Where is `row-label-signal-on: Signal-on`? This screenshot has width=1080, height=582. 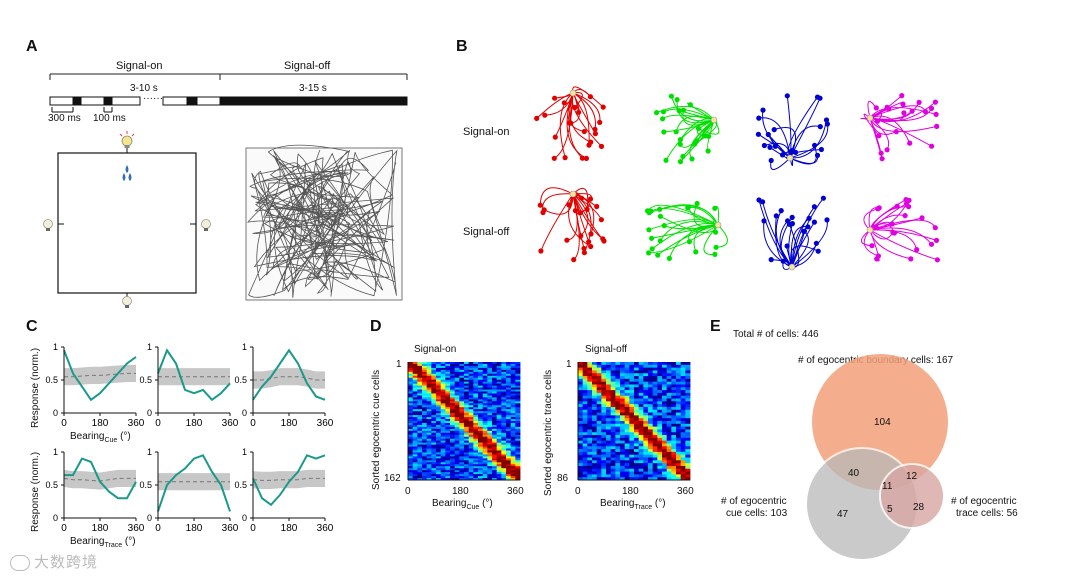 row-label-signal-on: Signal-on is located at coordinates (486, 132).